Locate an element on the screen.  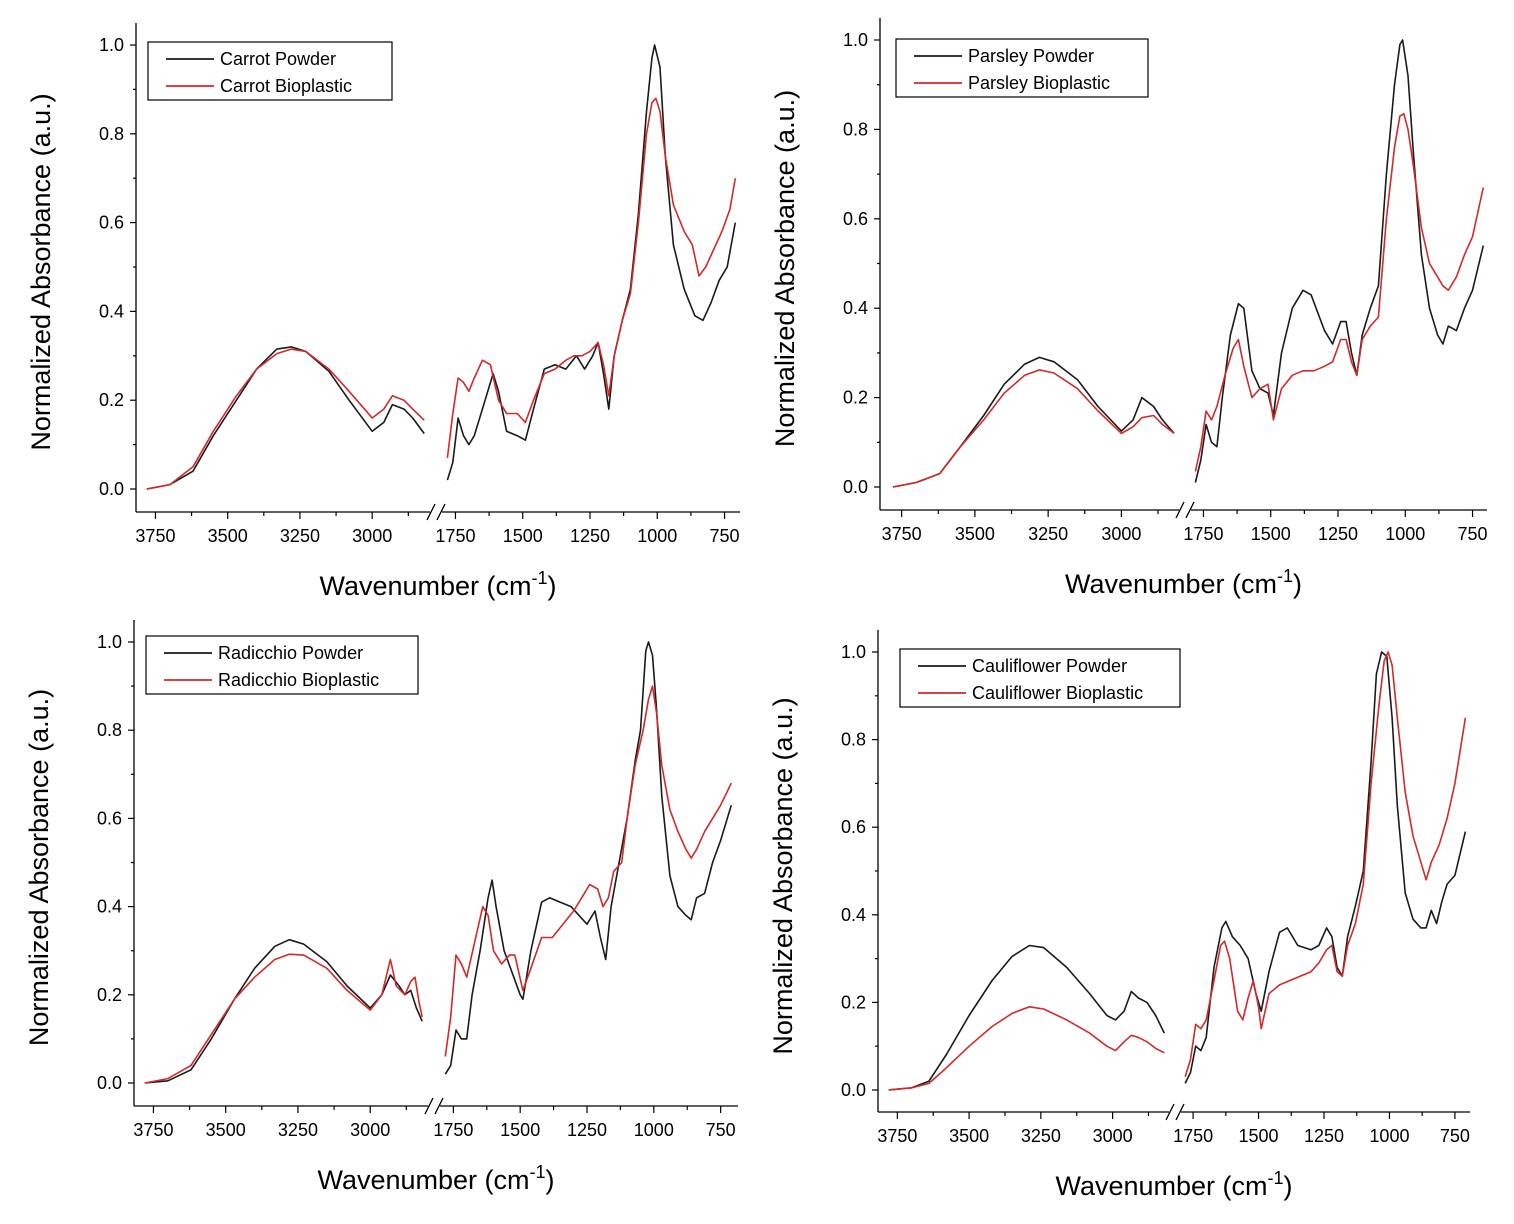
legend-label: Radicchio Bioplastic is located at coordinates (298, 680).